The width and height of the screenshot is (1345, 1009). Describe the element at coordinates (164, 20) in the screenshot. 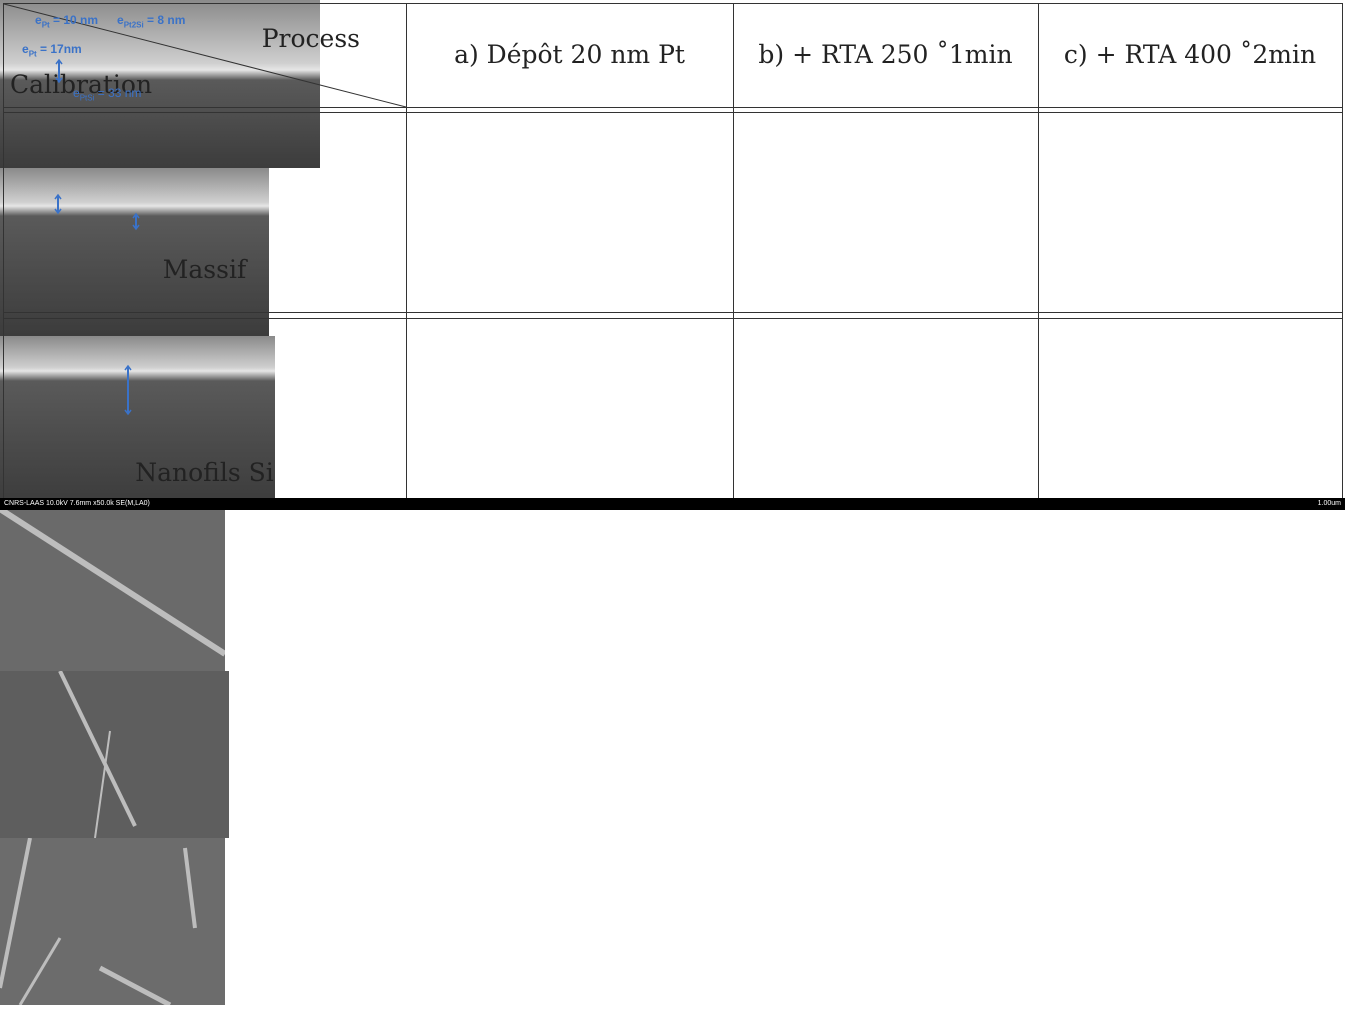

I see `annotation-text: = 8 nm` at that location.